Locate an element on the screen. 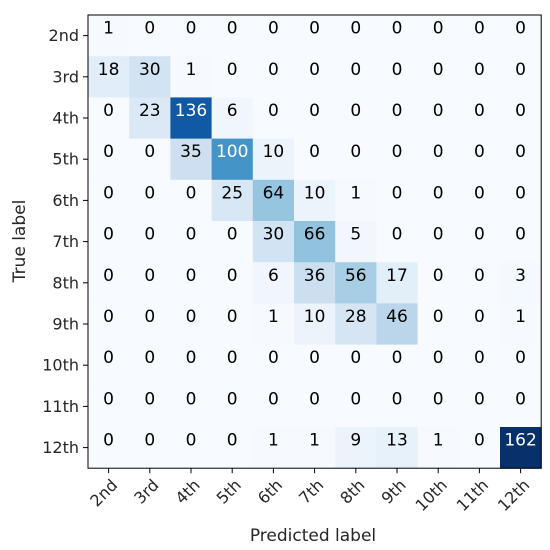 Image resolution: width=550 pixels, height=550 pixels. cell-value-label: 23 is located at coordinates (150, 111).